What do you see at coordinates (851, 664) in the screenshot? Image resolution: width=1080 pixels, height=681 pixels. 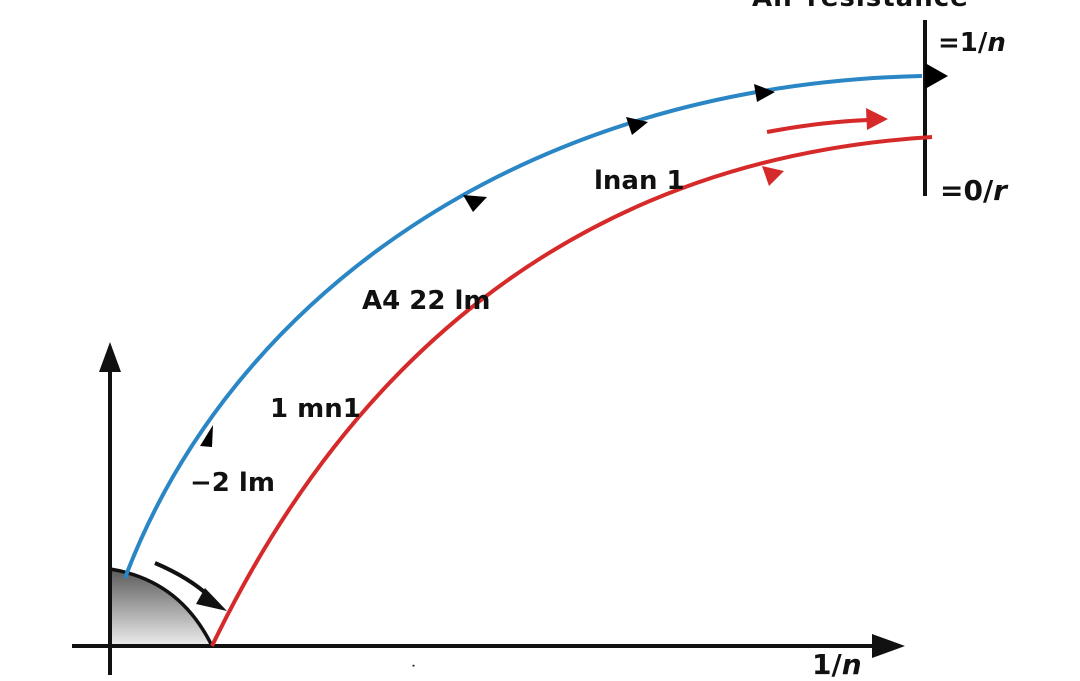 I see `x-axis-var: n` at bounding box center [851, 664].